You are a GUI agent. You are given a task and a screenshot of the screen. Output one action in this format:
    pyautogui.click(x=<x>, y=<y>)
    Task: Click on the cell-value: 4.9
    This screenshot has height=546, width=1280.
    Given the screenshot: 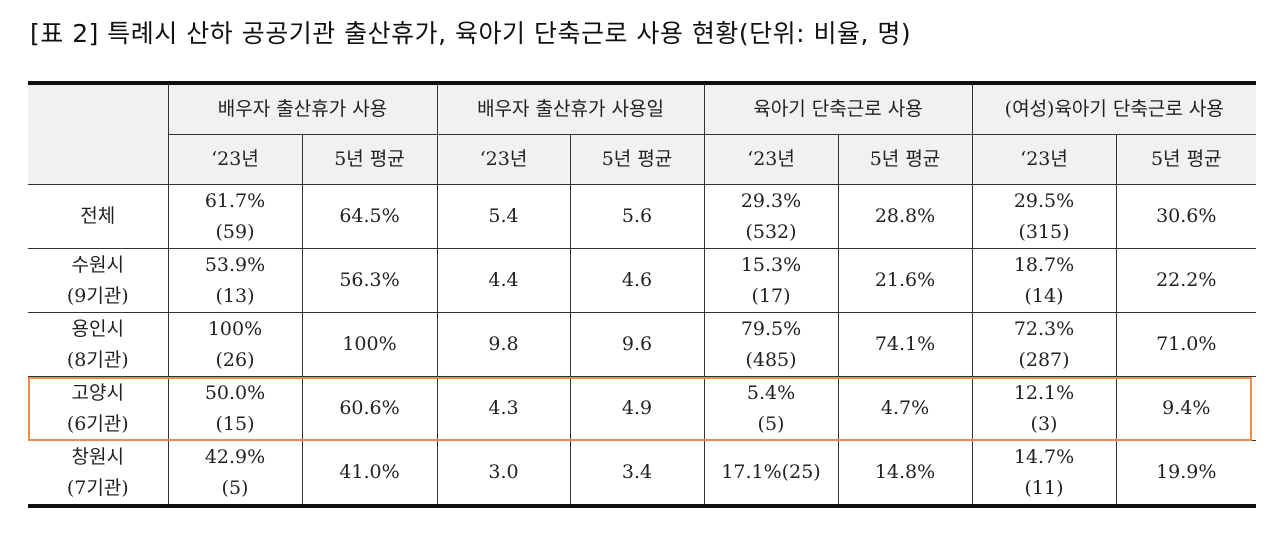 What is the action you would take?
    pyautogui.click(x=637, y=408)
    